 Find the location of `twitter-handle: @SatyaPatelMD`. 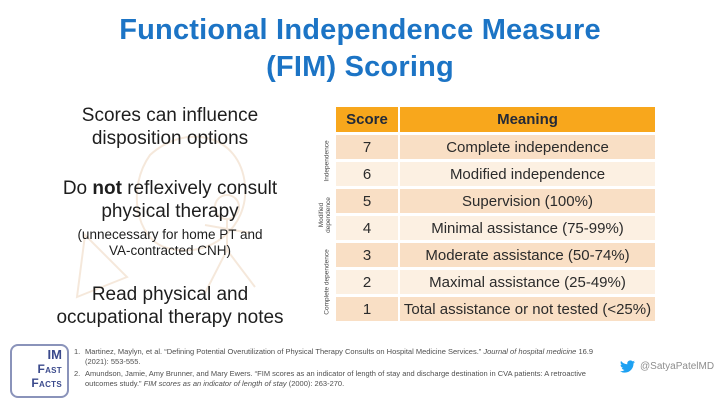

twitter-handle: @SatyaPatelMD is located at coordinates (677, 366).